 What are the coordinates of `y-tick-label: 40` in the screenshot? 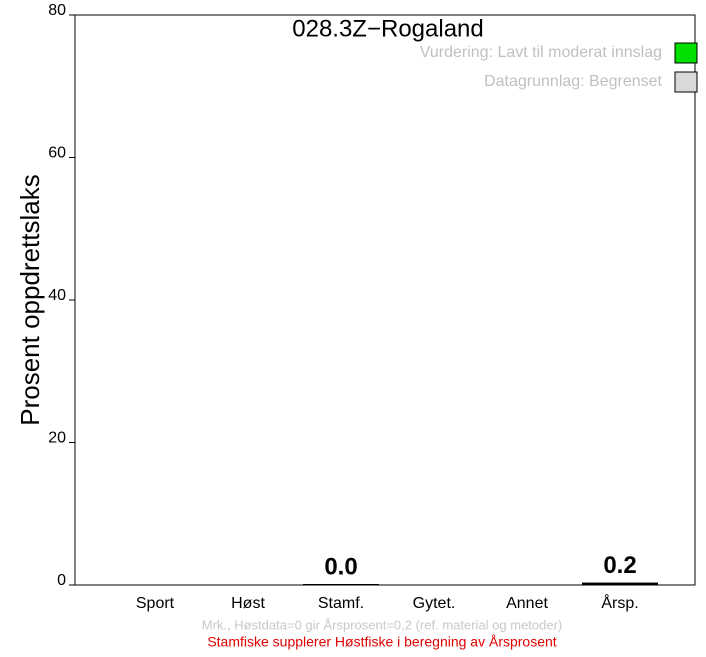 It's located at (57, 295).